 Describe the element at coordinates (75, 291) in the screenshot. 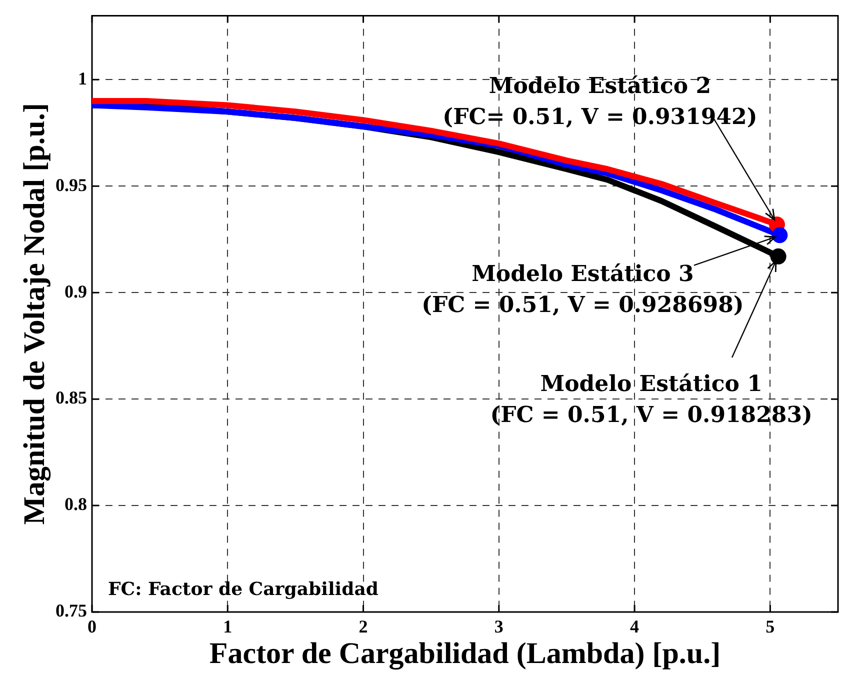

I see `y-tick-label: 0.9` at that location.